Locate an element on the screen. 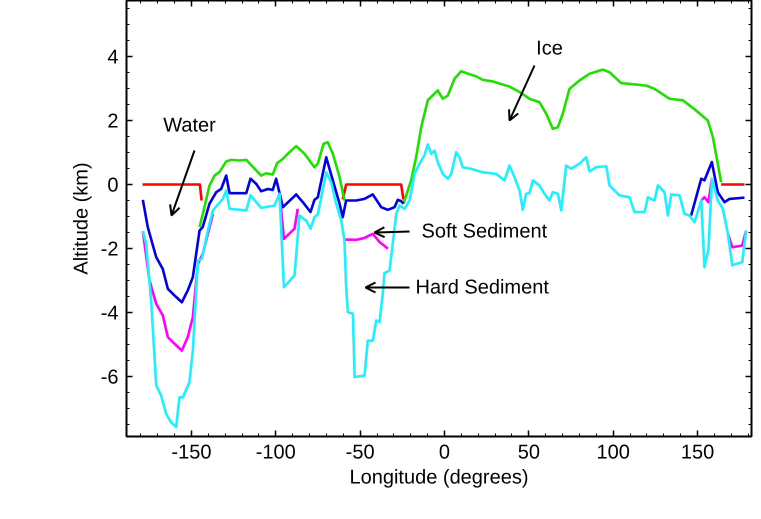 The width and height of the screenshot is (761, 519). y-tick-label: 0 is located at coordinates (112, 185).